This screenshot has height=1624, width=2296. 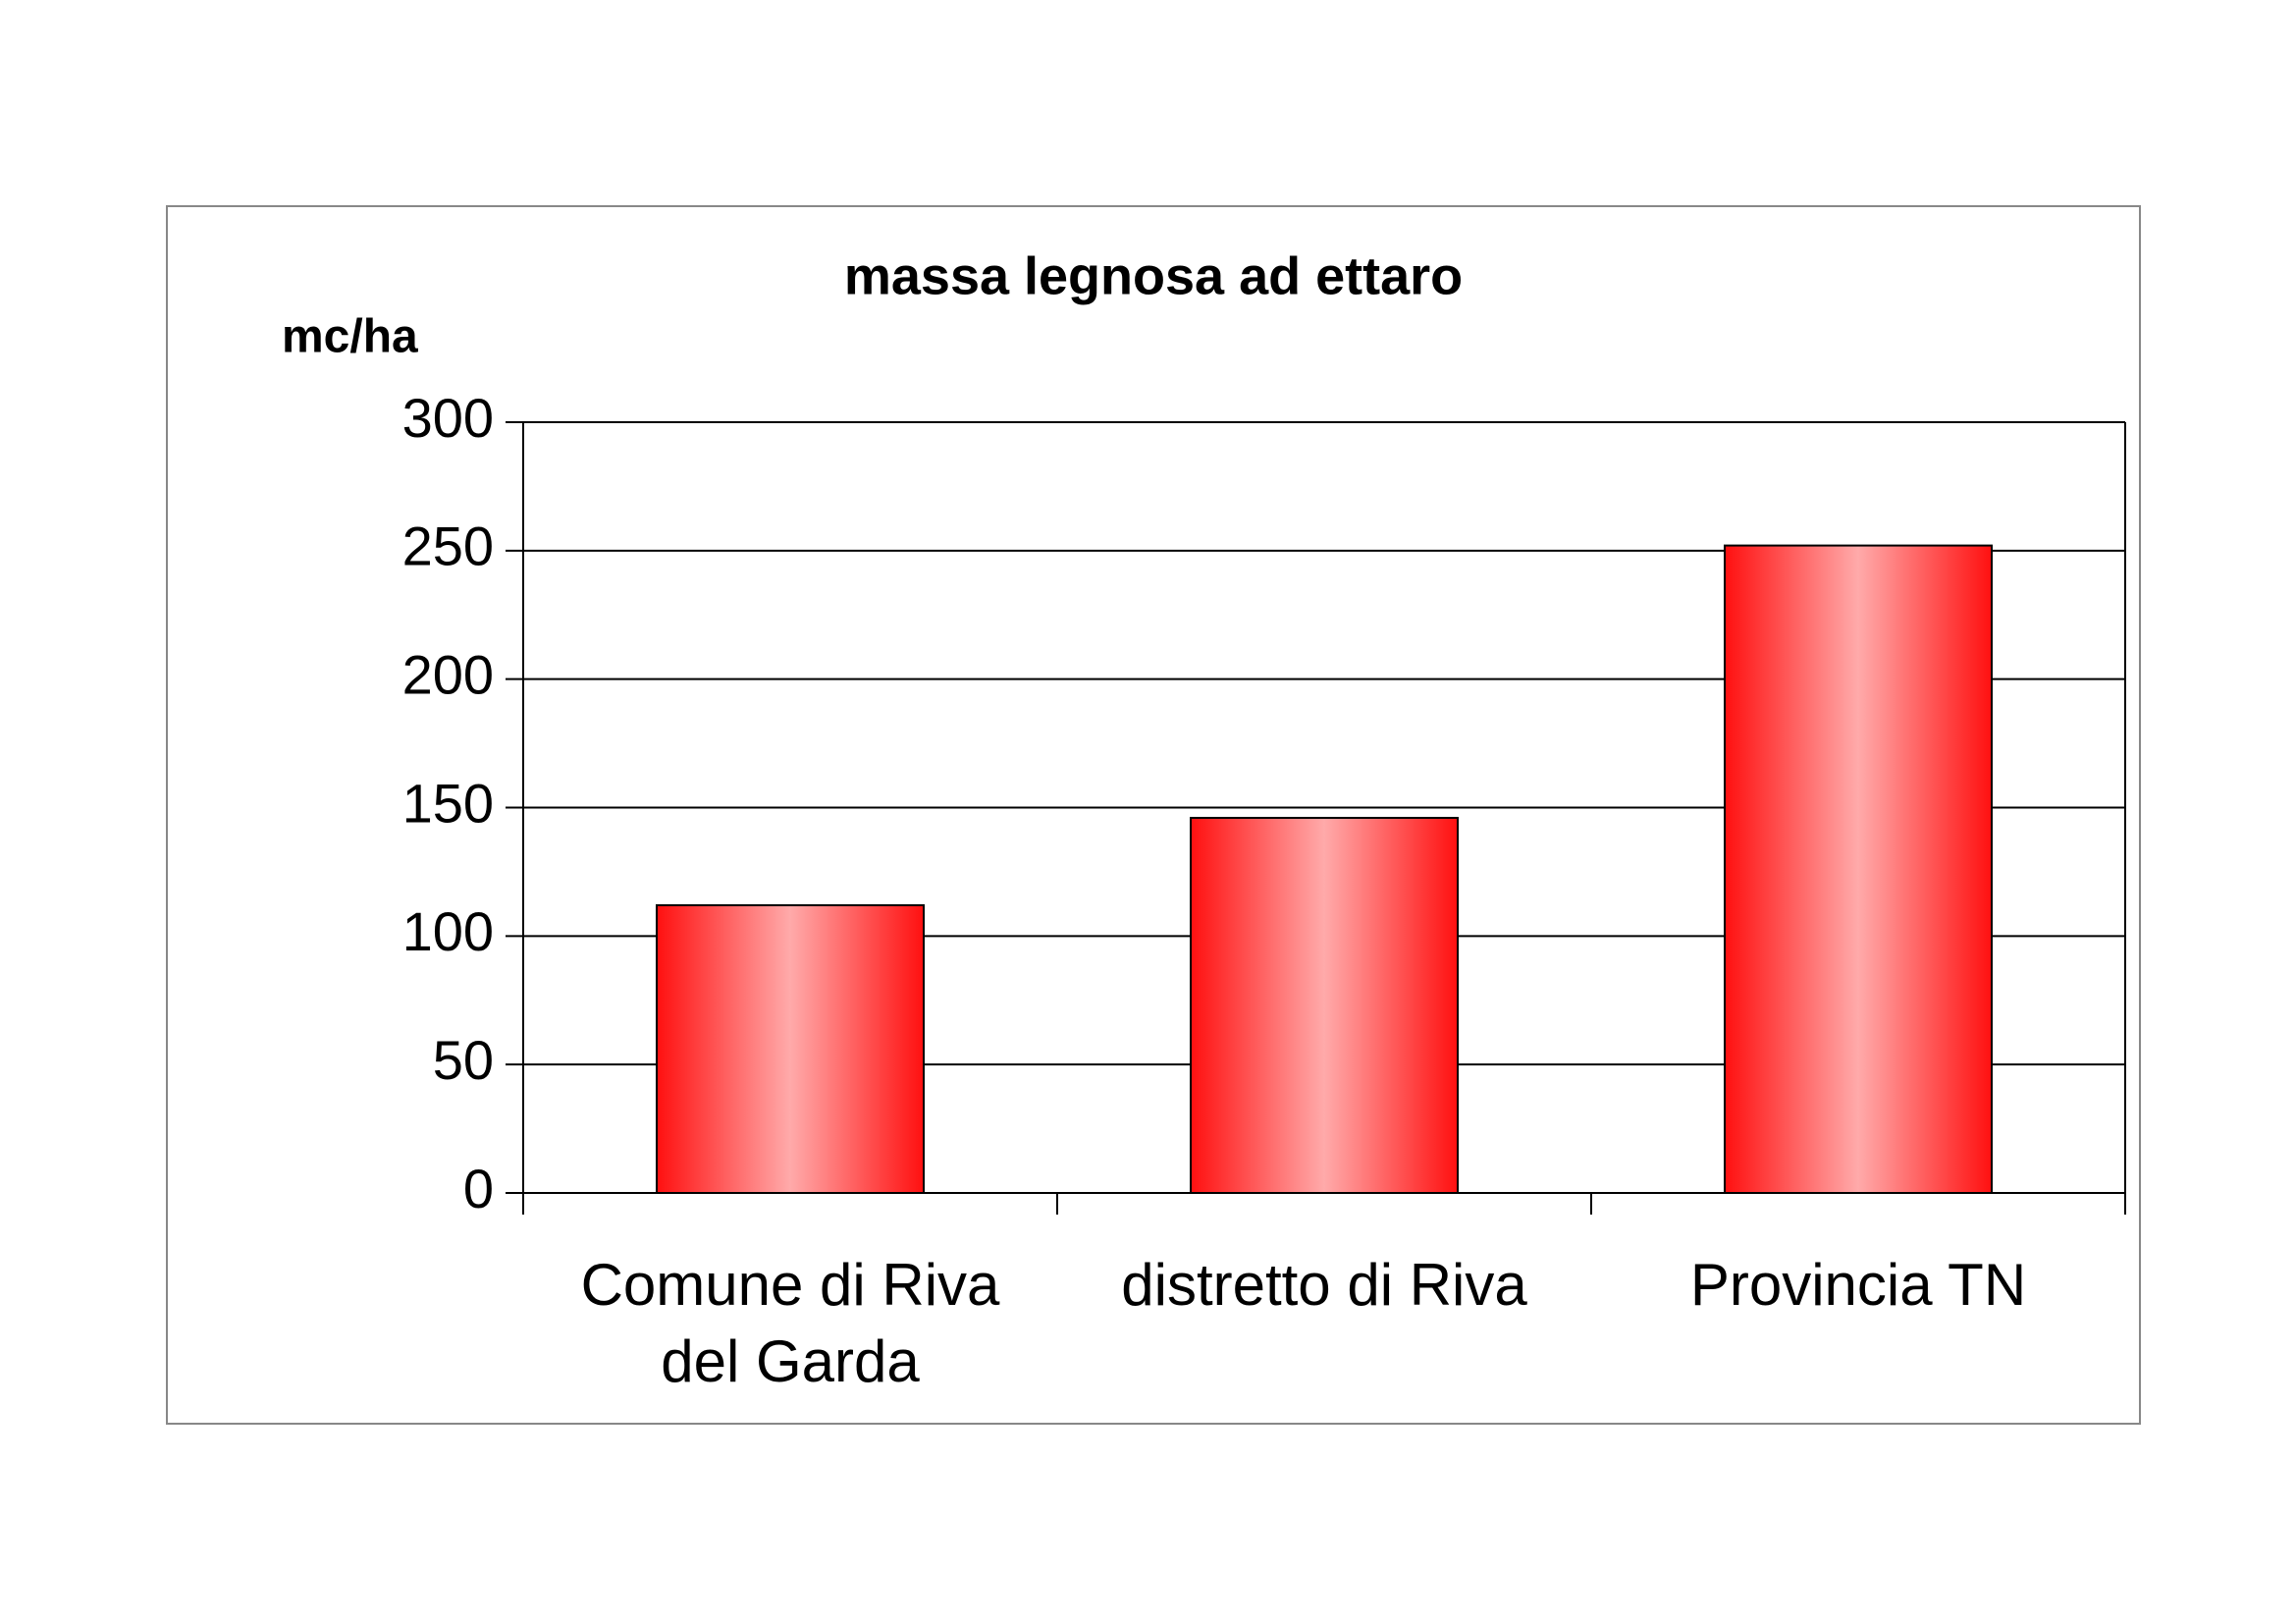 What do you see at coordinates (790, 1323) in the screenshot?
I see `x-tick-label: Comune di Riva del Garda` at bounding box center [790, 1323].